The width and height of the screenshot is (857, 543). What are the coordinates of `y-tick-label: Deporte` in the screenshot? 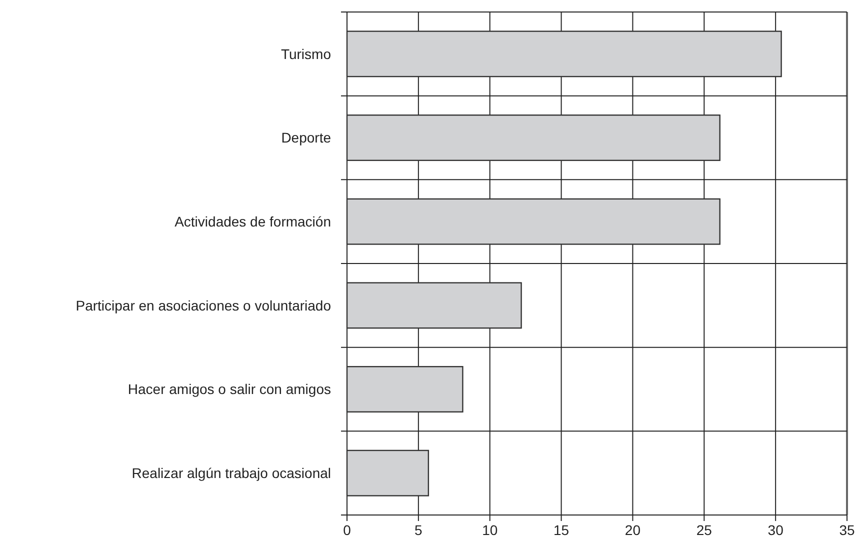 It's located at (306, 138).